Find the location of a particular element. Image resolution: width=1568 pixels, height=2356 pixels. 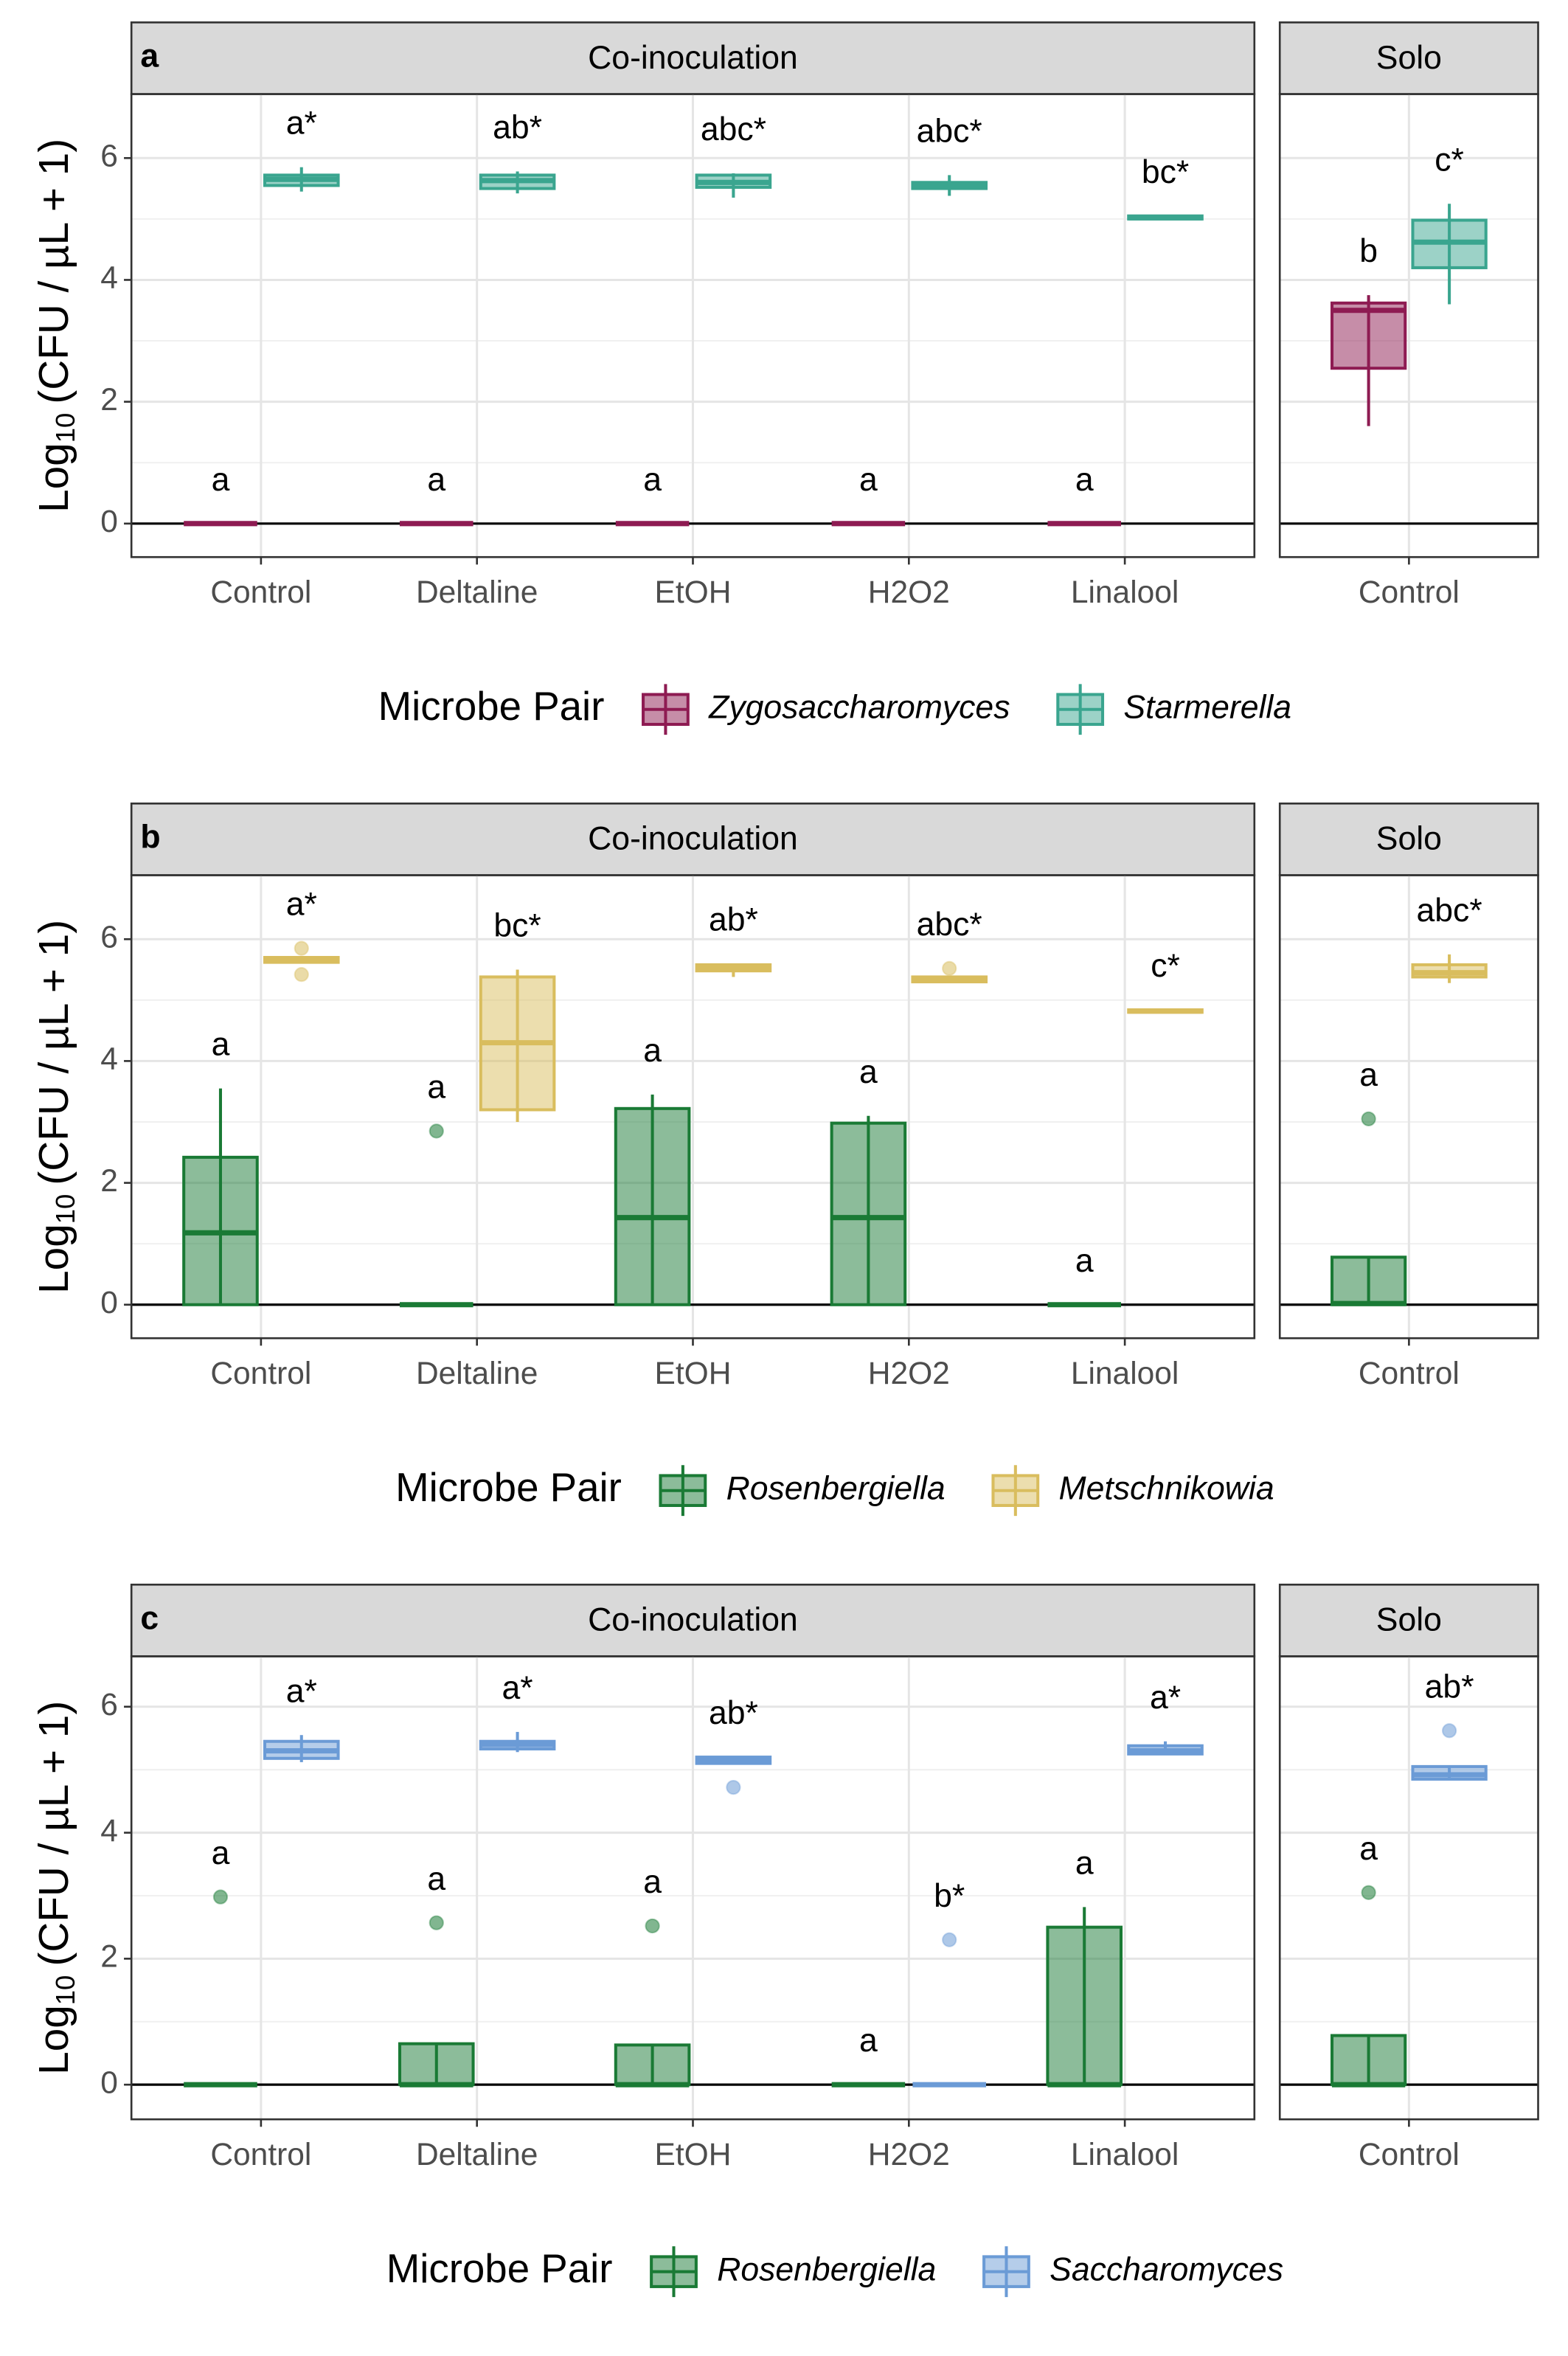

legend-label: Saccharomyces is located at coordinates (1166, 2269).